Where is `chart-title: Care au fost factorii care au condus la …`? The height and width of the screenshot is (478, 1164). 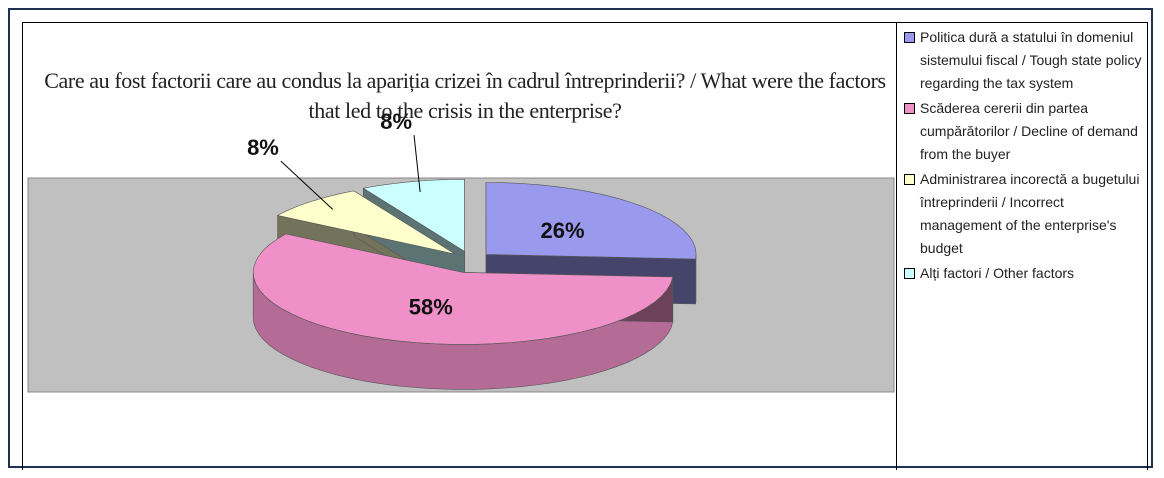 chart-title: Care au fost factorii care au condus la … is located at coordinates (465, 95).